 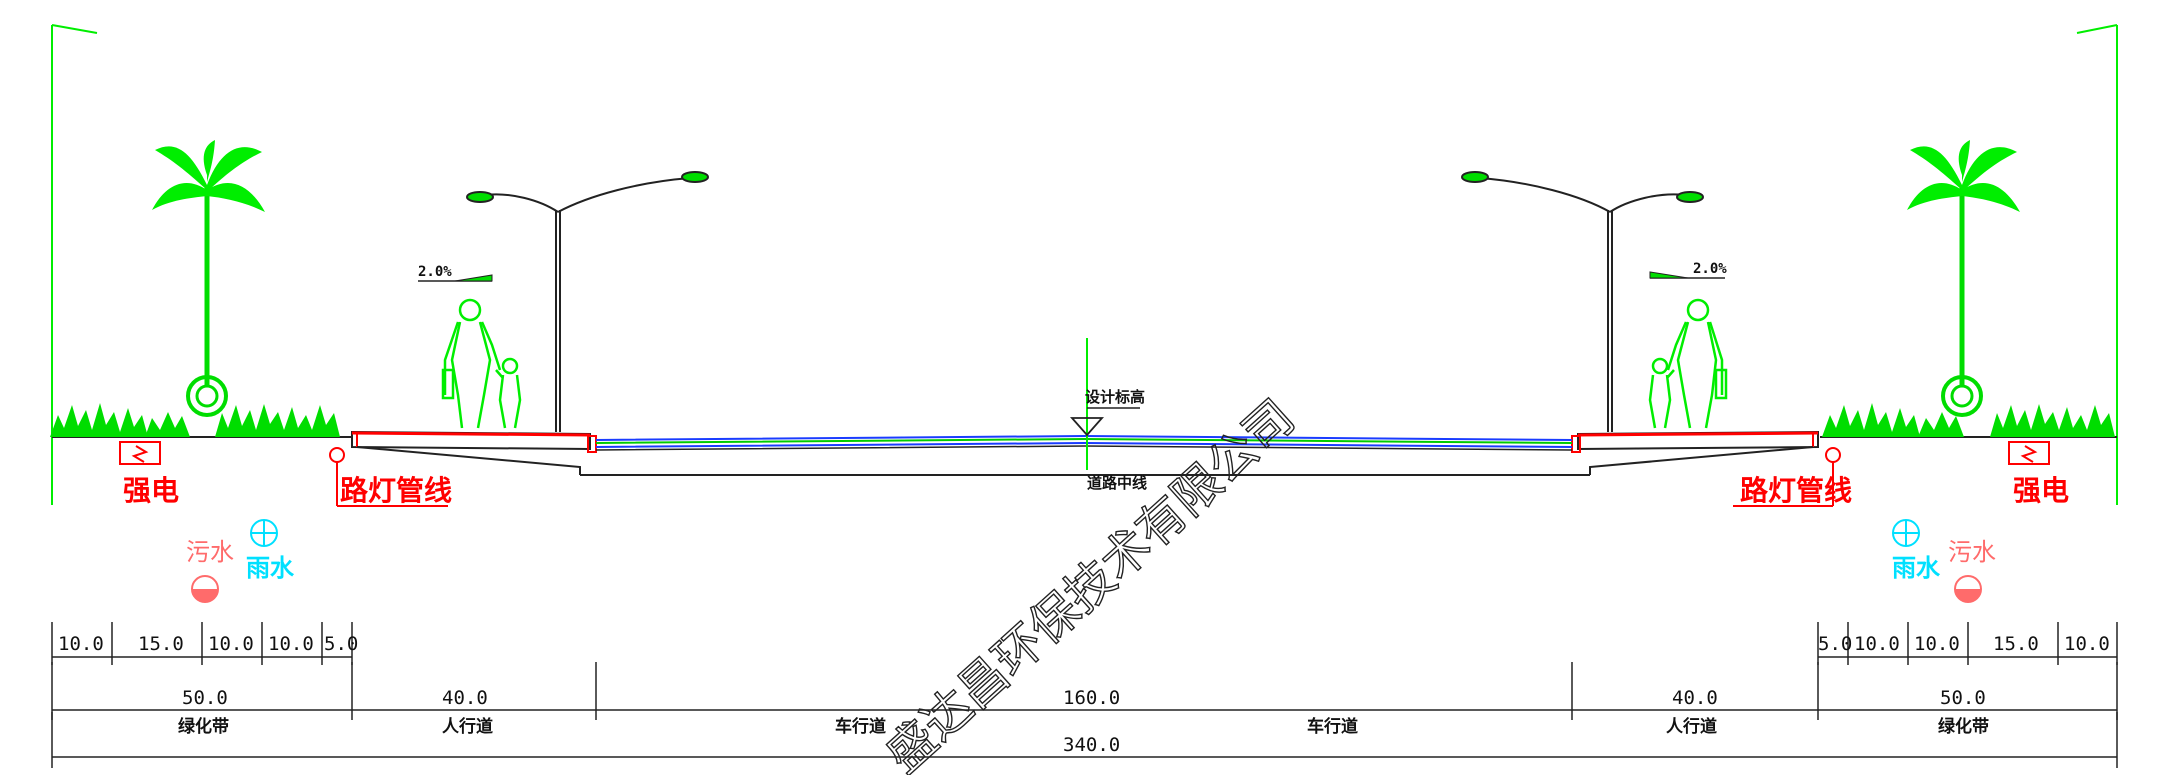 I want to click on sewage-label-right: 污水, so click(x=1972, y=552).